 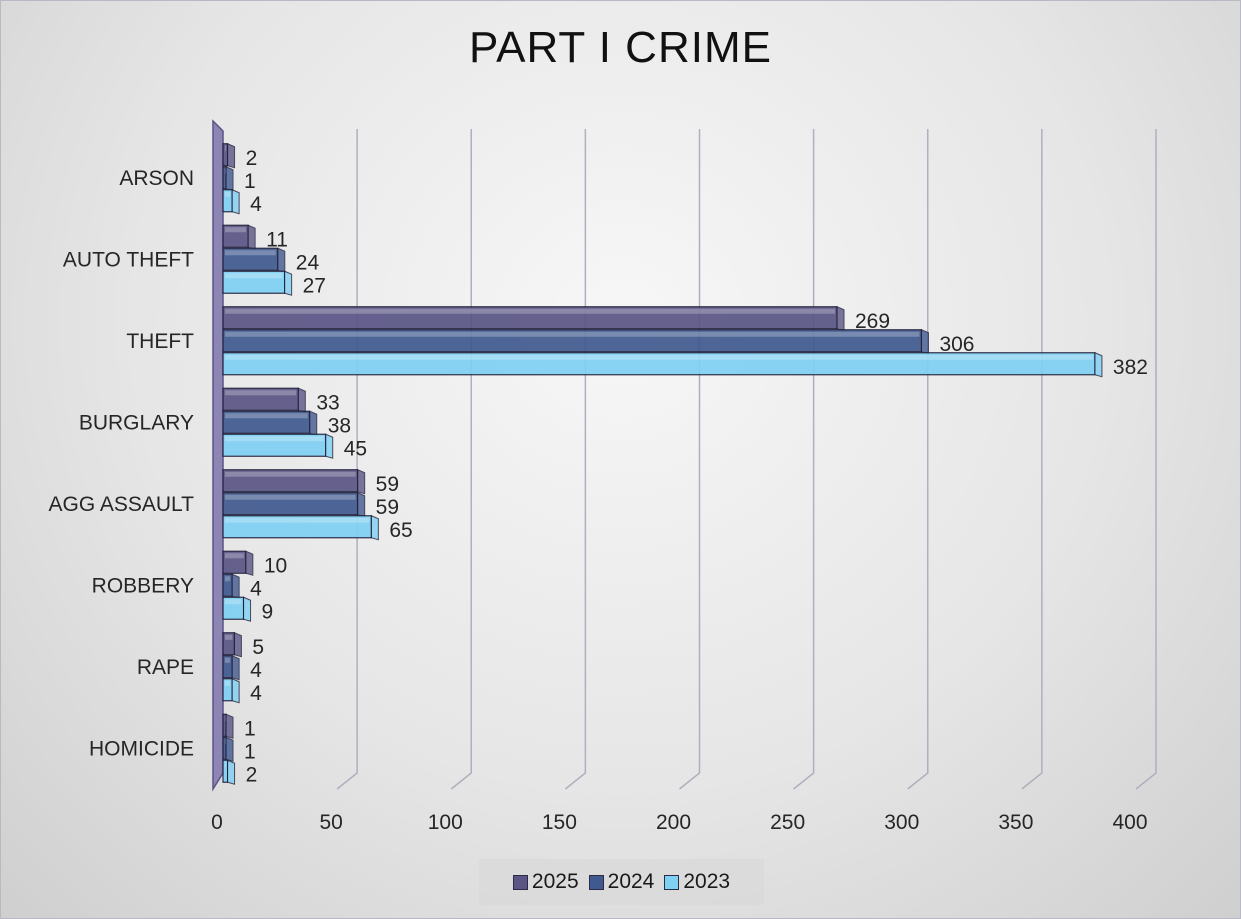 I want to click on data-label: 27, so click(x=314, y=285).